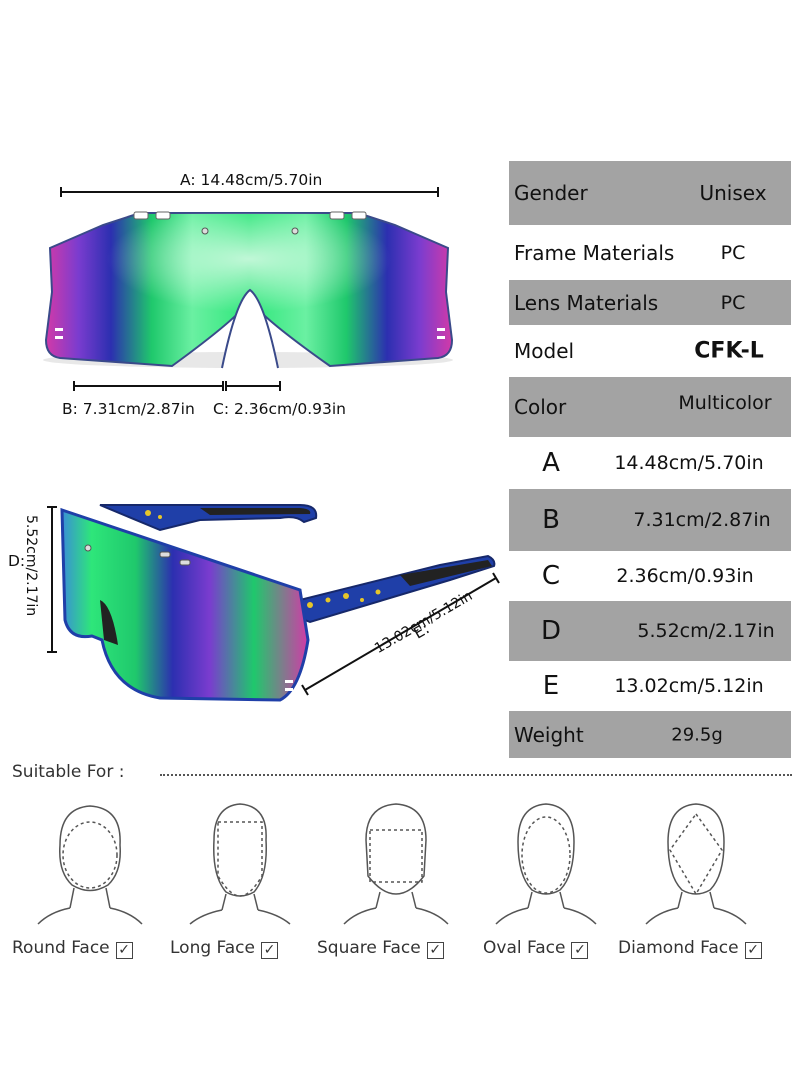 This screenshot has height=1066, width=800. Describe the element at coordinates (546, 864) in the screenshot. I see `oval-face-icon` at that location.